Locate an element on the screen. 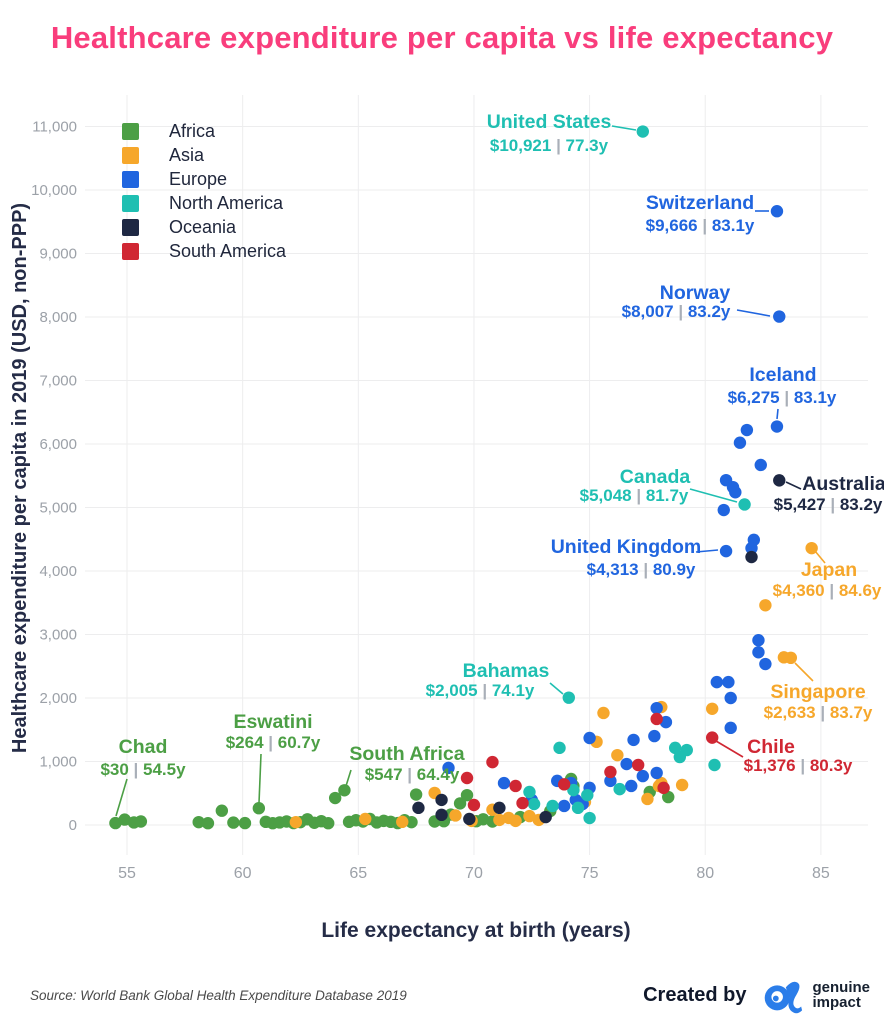 This screenshot has height=1024, width=884. brand-name: genuine impact is located at coordinates (841, 995).